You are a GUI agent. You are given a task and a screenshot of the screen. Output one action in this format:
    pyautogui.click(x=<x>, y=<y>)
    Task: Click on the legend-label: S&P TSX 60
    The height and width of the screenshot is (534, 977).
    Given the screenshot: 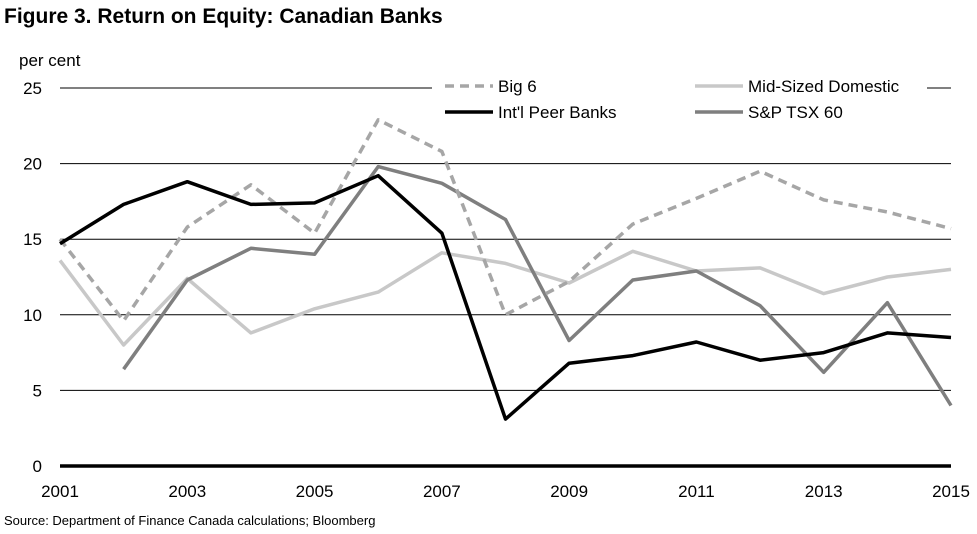 What is the action you would take?
    pyautogui.click(x=795, y=112)
    